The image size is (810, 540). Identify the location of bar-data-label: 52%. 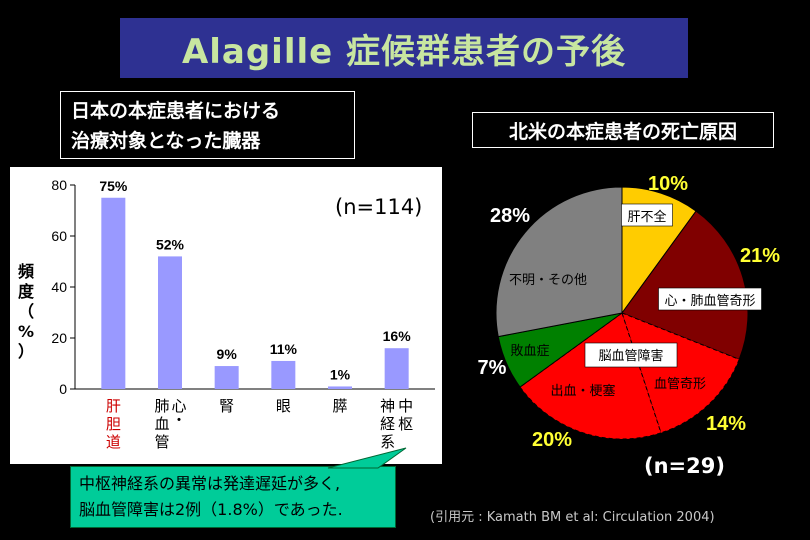
(170, 244).